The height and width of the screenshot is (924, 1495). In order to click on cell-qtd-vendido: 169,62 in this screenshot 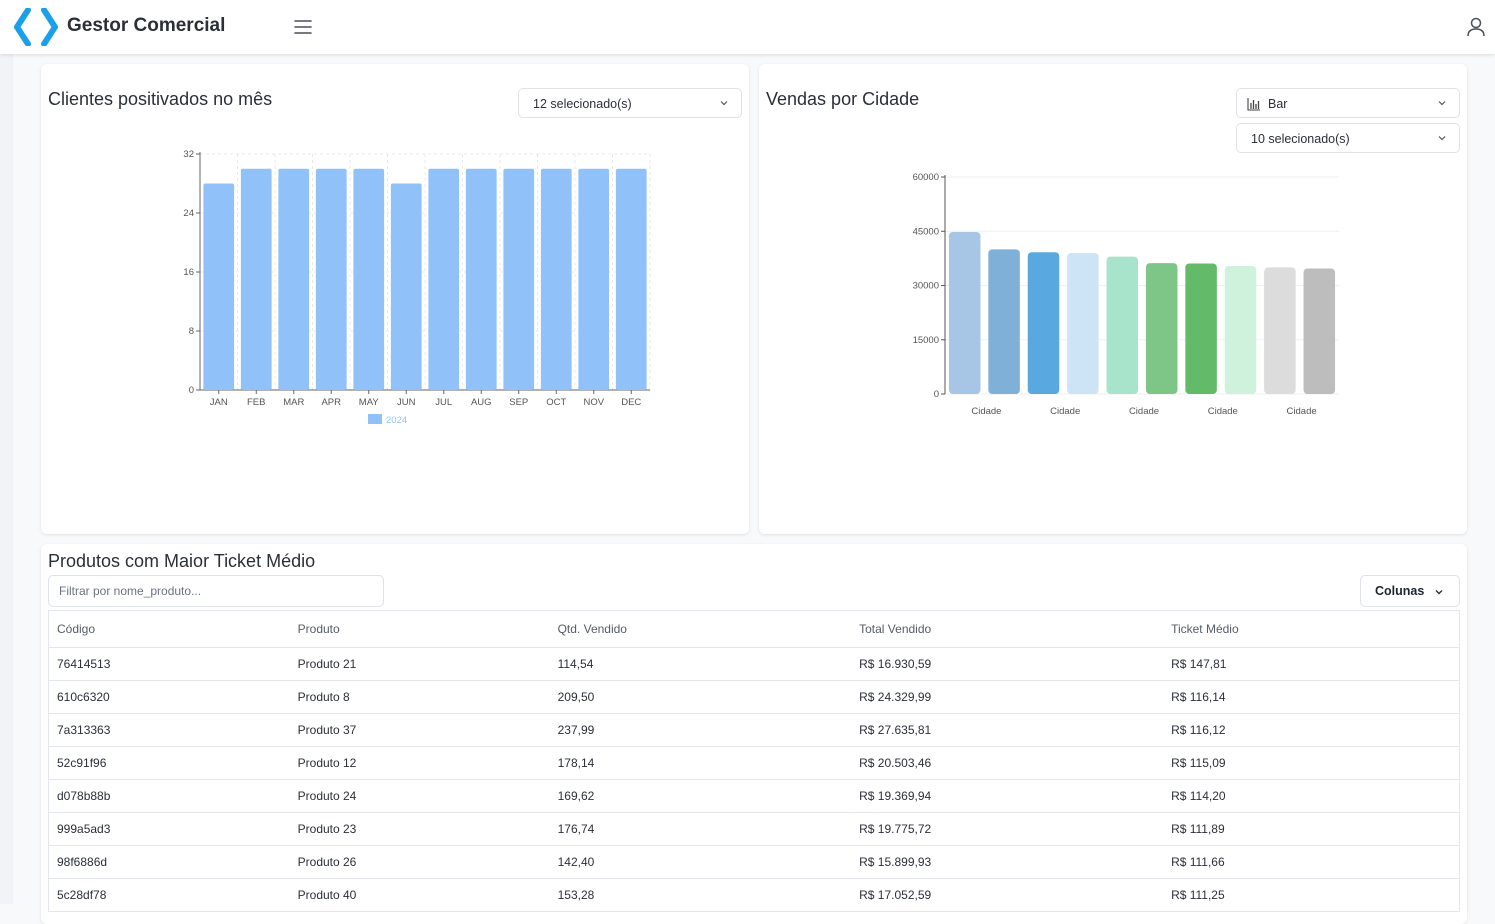, I will do `click(700, 796)`.